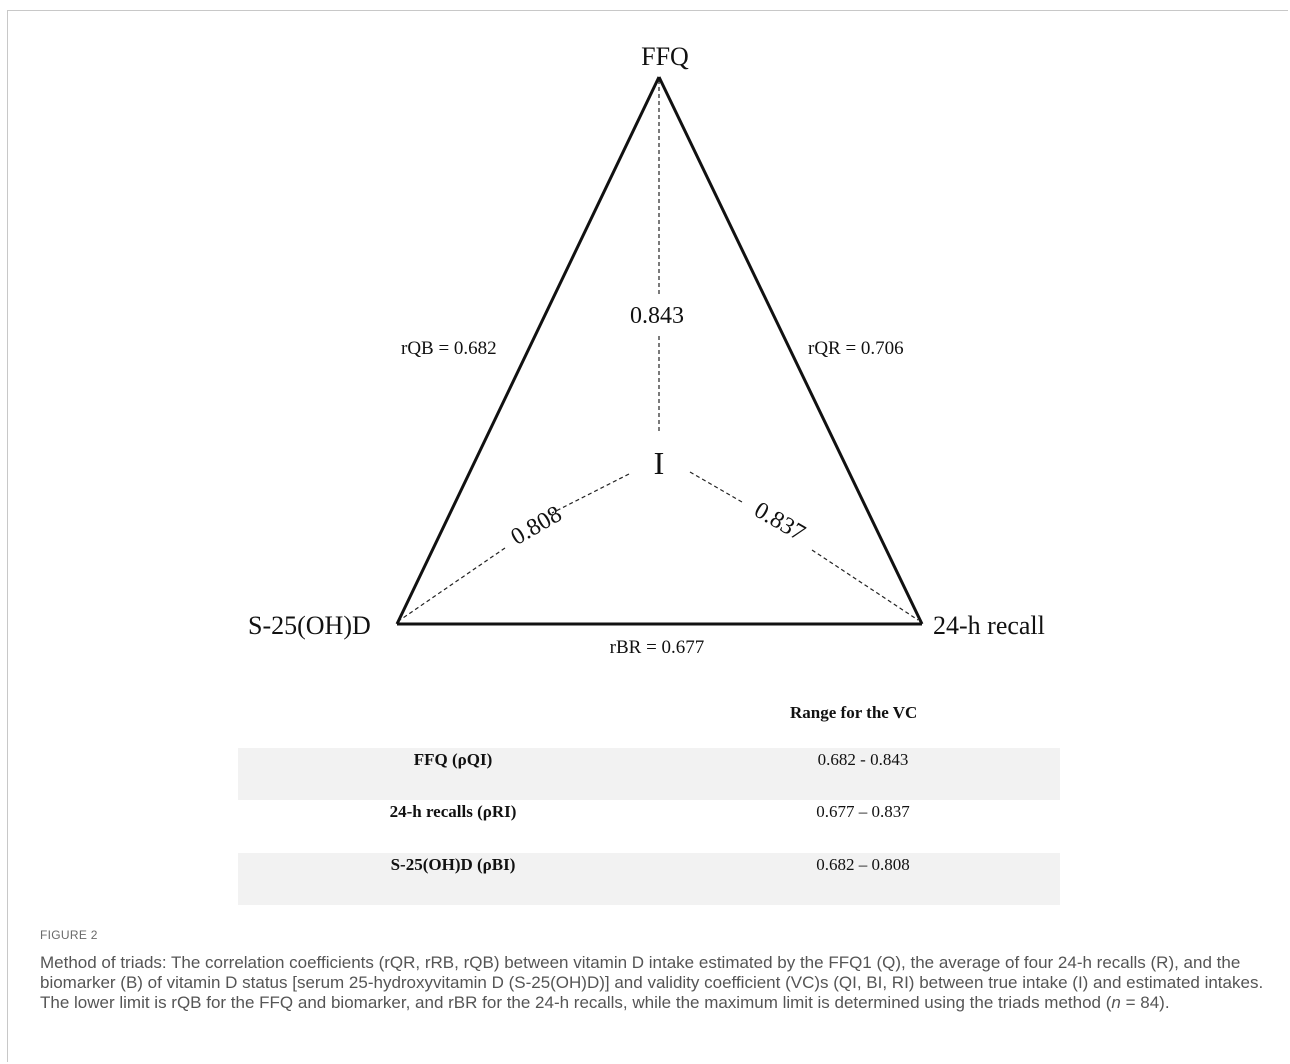 This screenshot has height=1064, width=1290. I want to click on dash-to-recall-lower, so click(865, 585).